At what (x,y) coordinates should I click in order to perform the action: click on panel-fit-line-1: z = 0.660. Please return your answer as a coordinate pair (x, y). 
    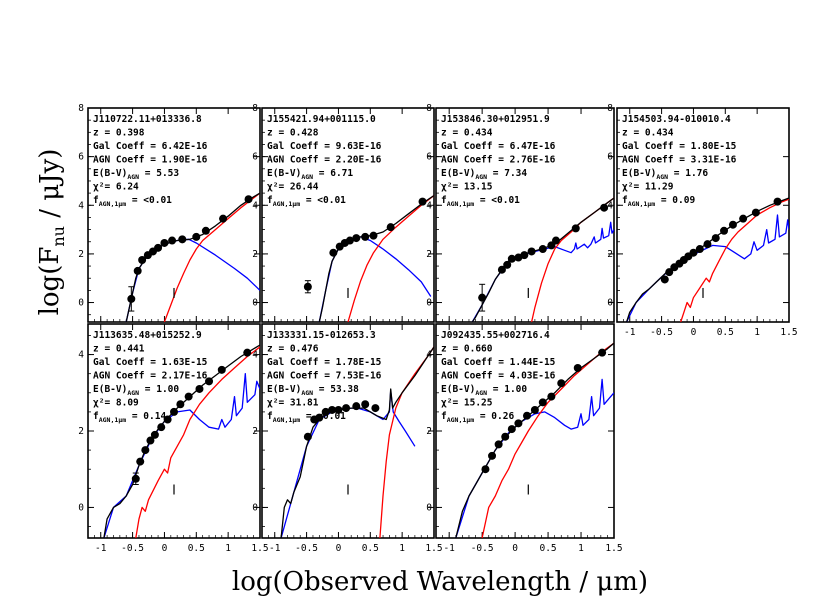
    Looking at the image, I should click on (467, 349).